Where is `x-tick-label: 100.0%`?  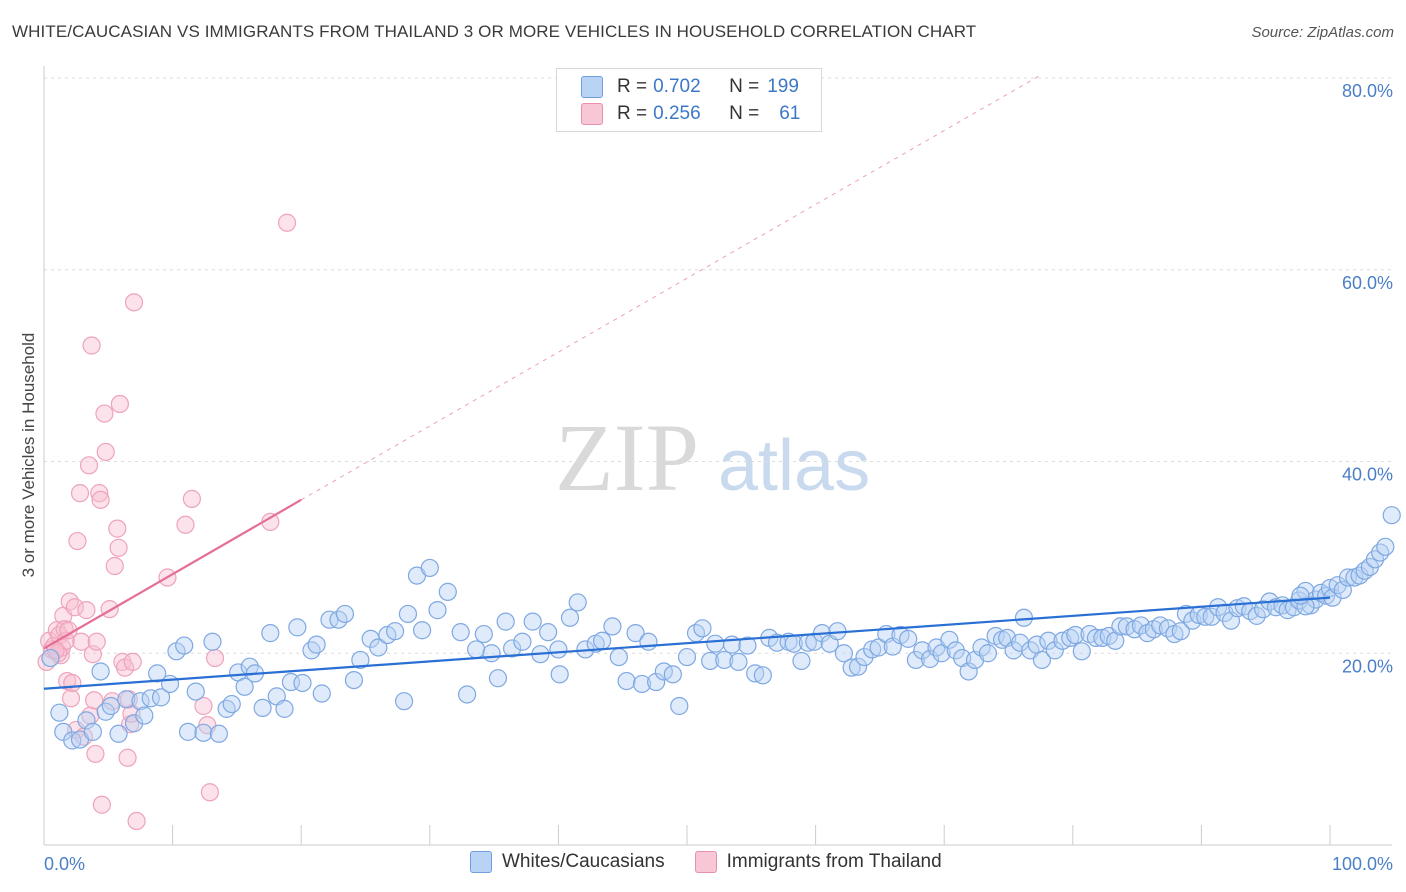 x-tick-label: 100.0% is located at coordinates (1362, 864).